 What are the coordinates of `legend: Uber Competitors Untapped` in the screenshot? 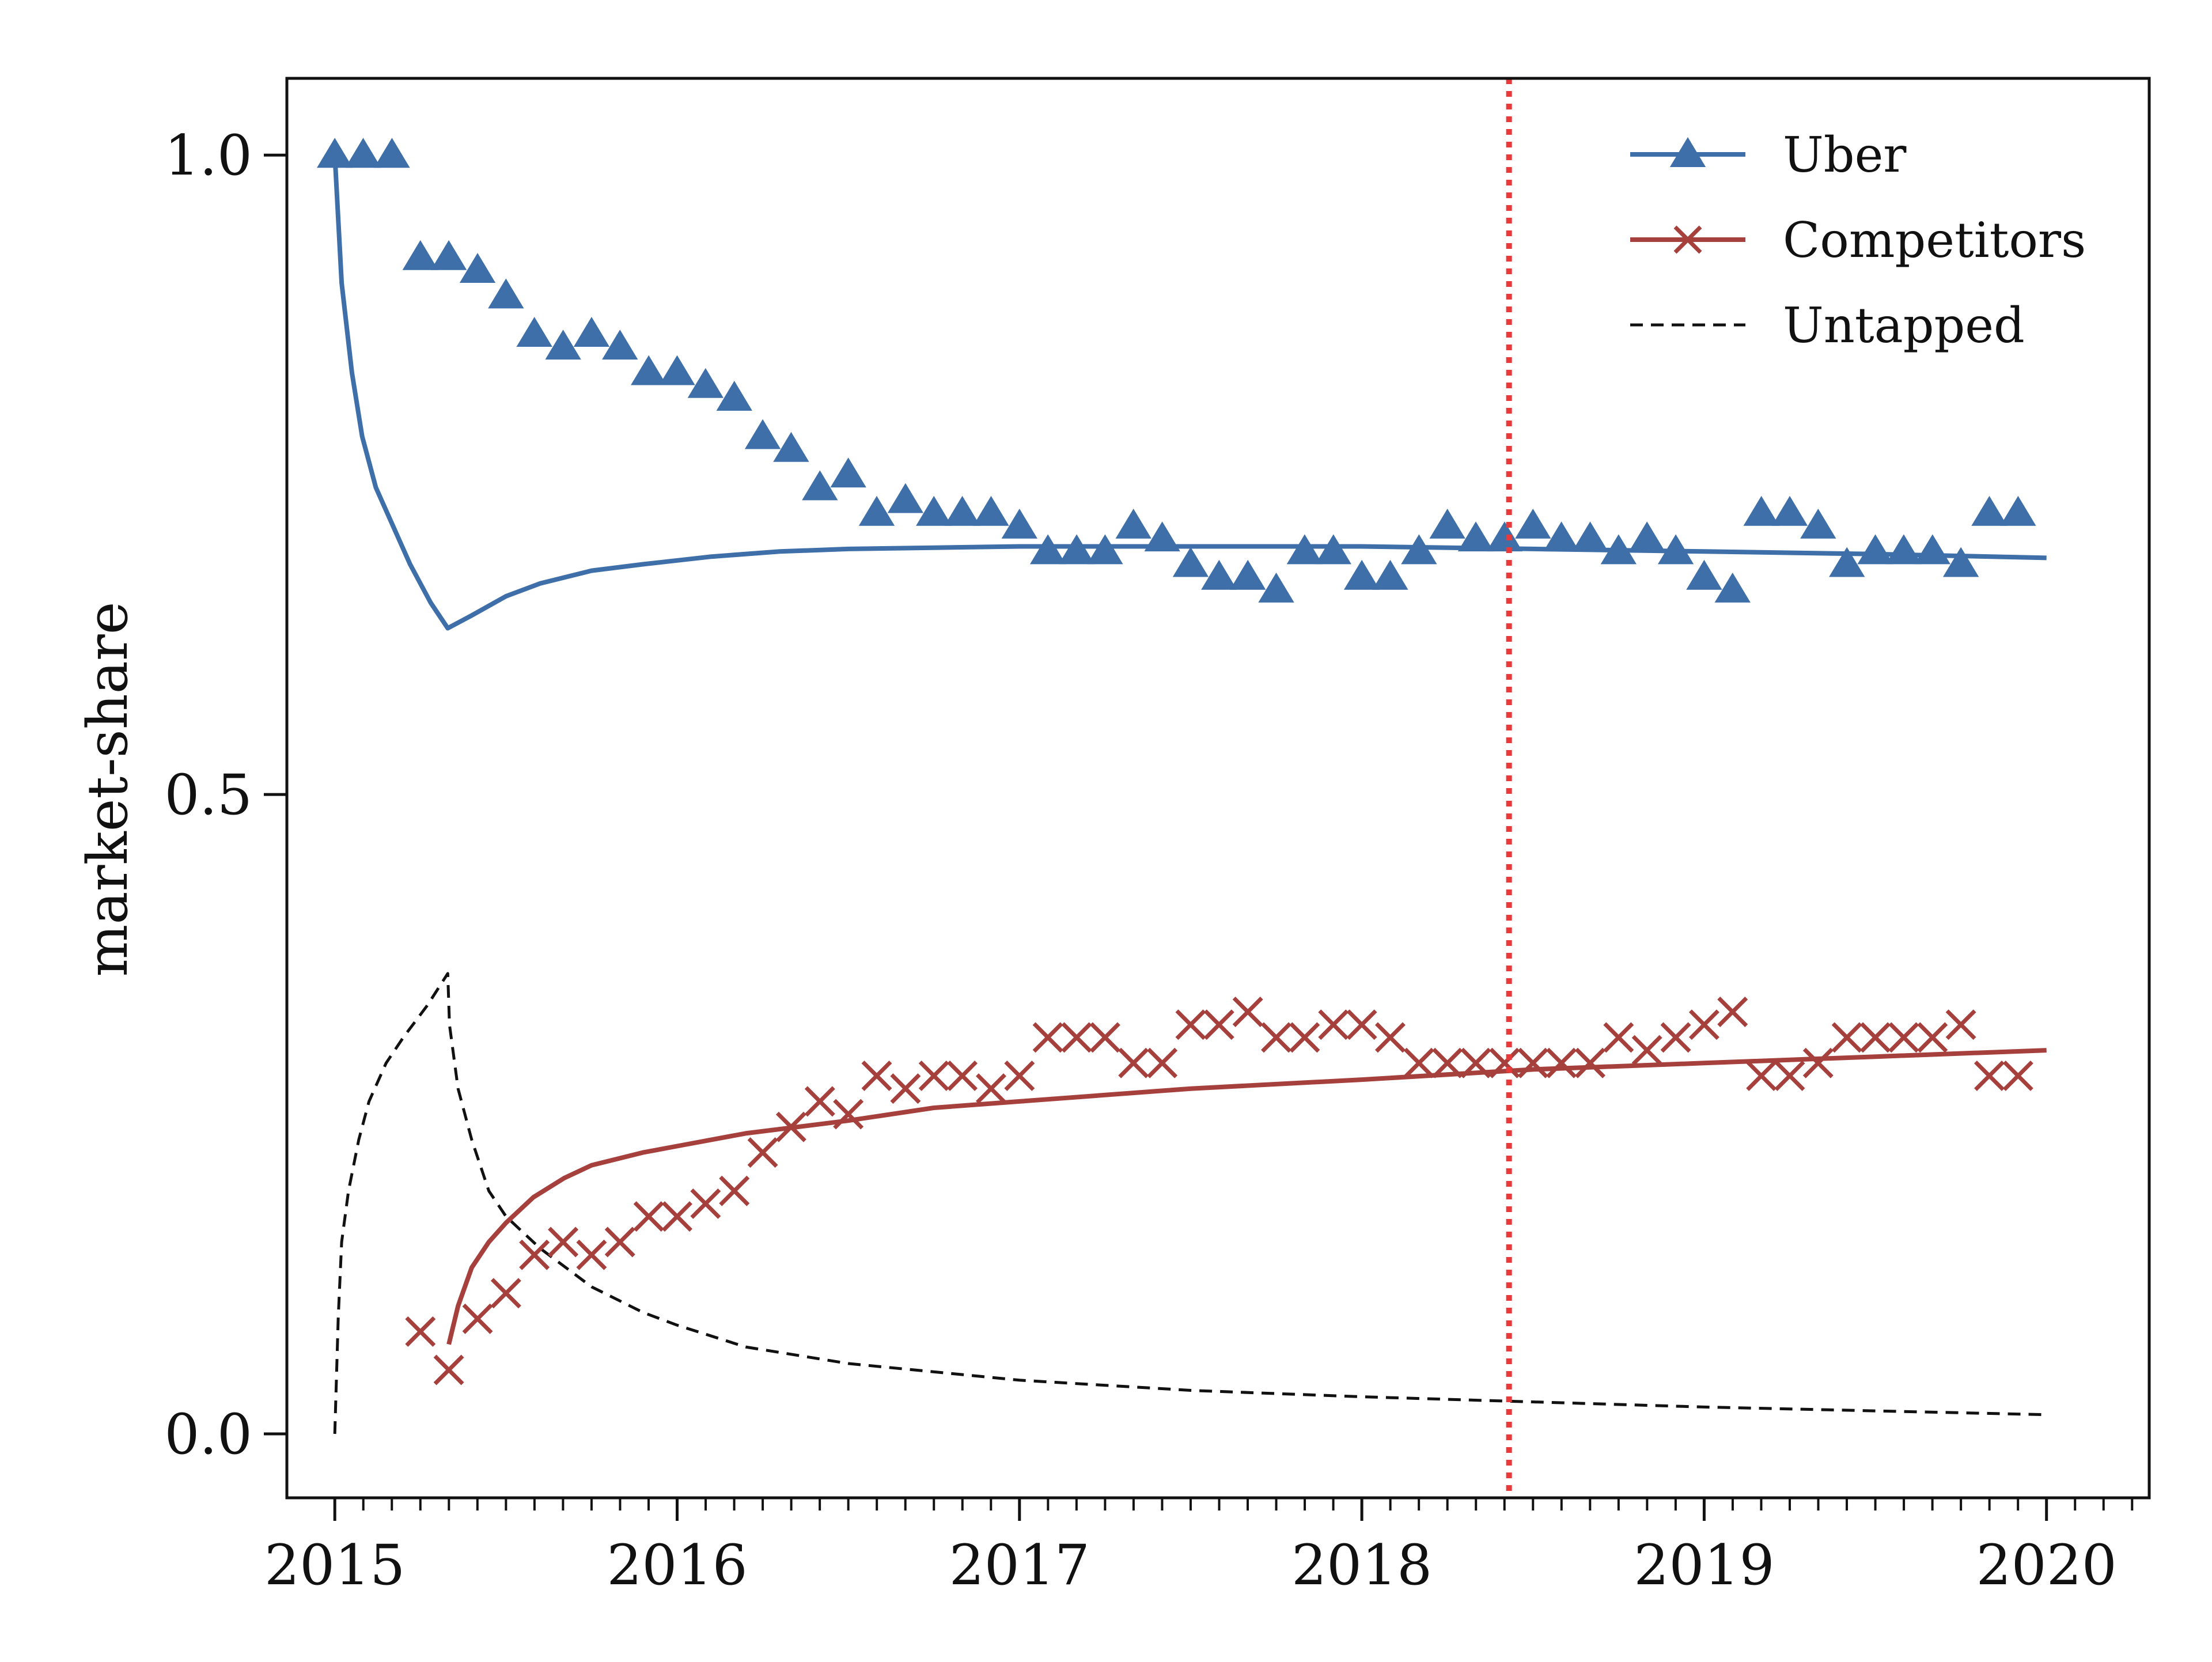 It's located at (1858, 240).